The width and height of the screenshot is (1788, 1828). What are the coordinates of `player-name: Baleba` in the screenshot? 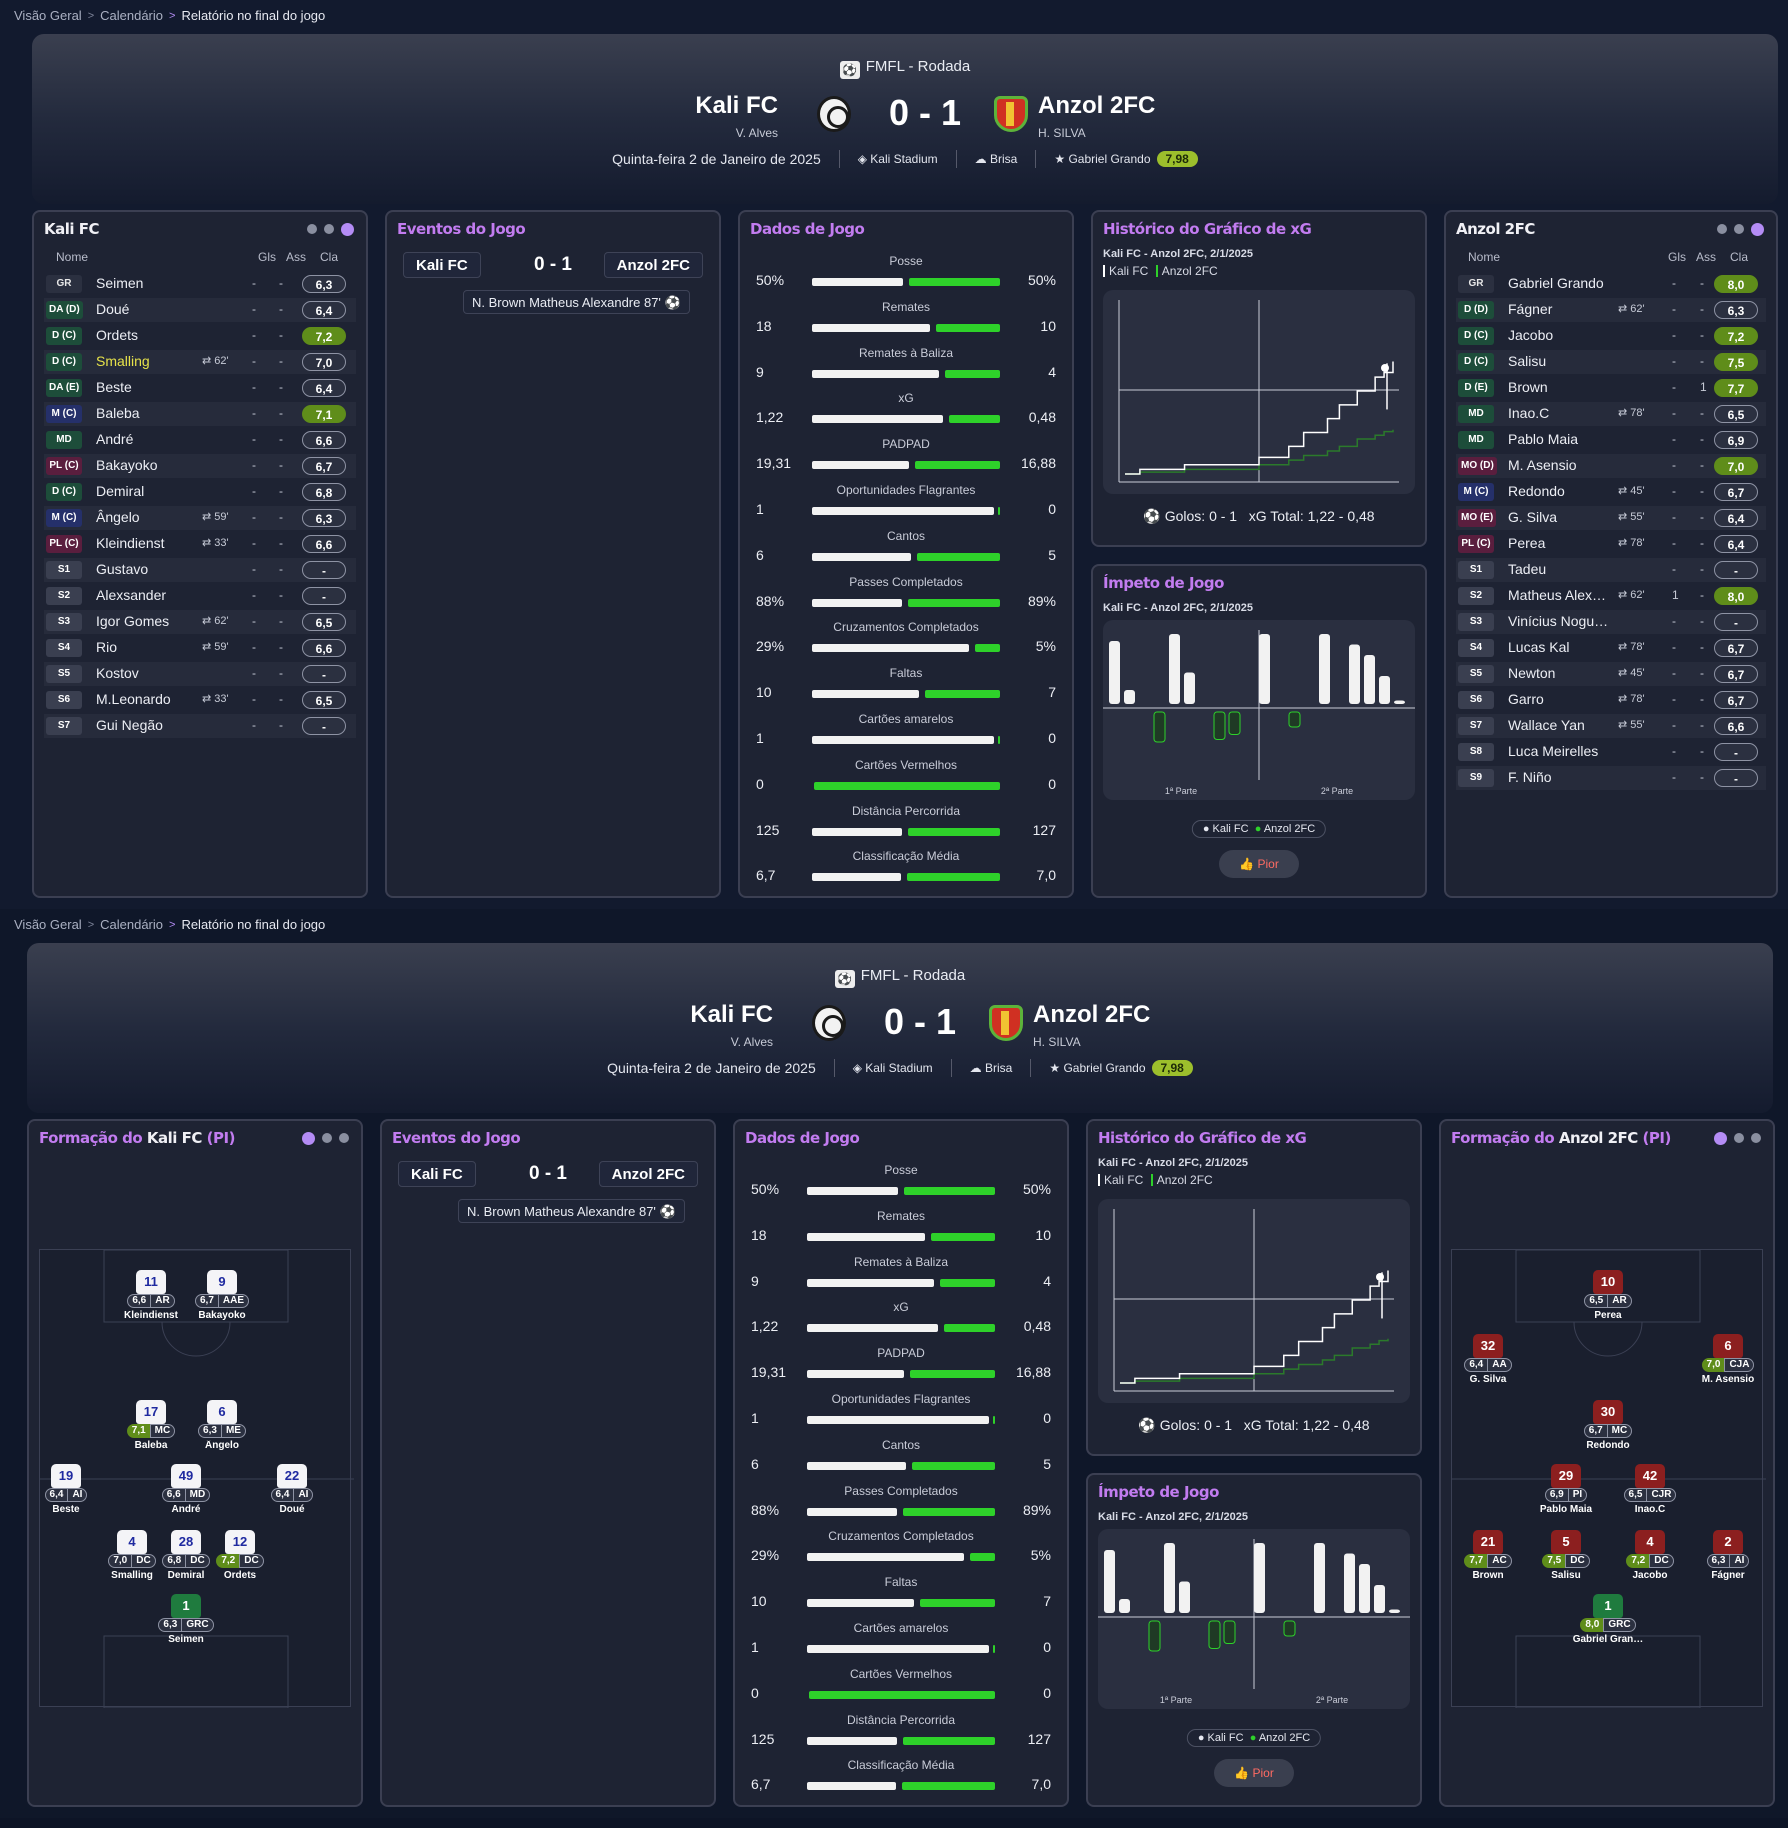 It's located at (118, 413).